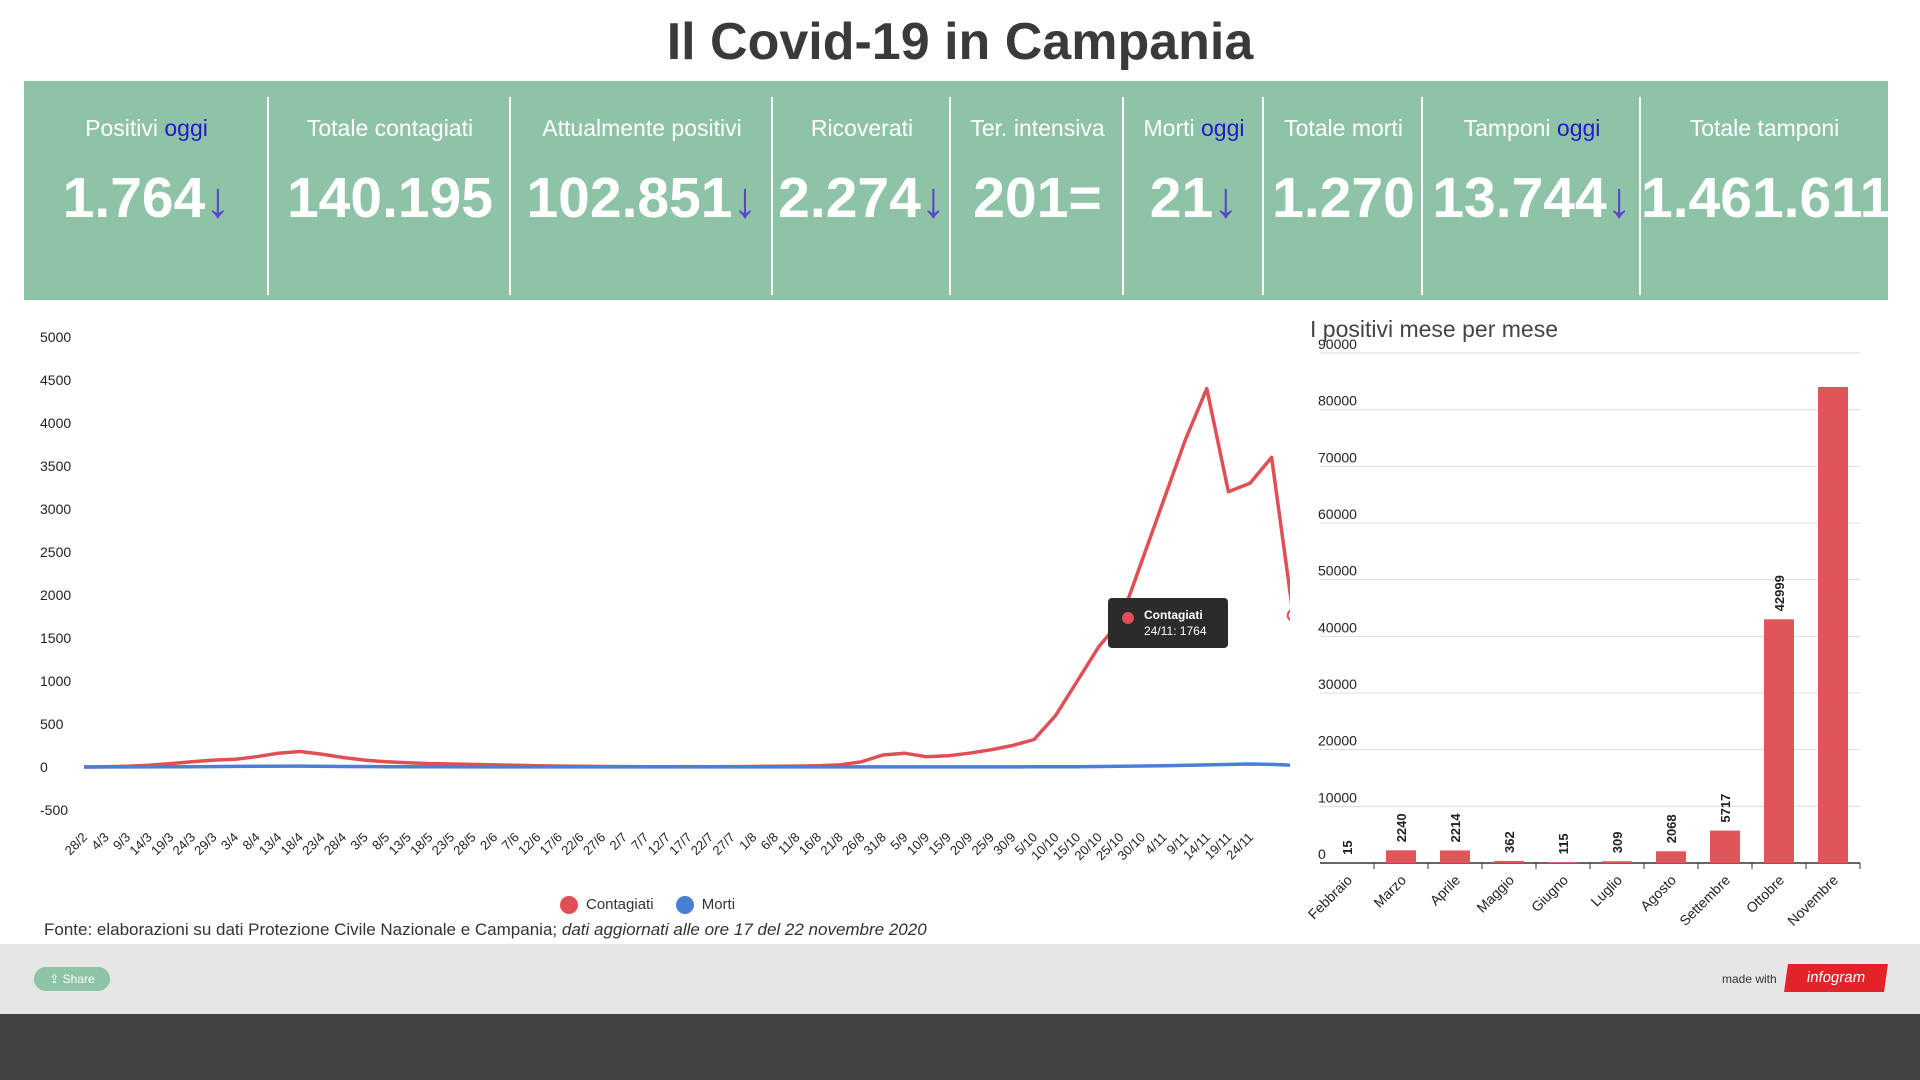 This screenshot has width=1920, height=1080. Describe the element at coordinates (684, 905) in the screenshot. I see `legend-dot-icon` at that location.